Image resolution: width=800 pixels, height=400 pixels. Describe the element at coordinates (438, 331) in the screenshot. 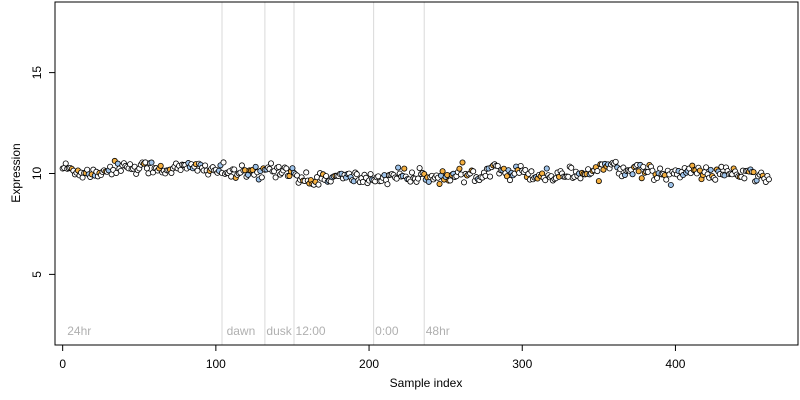

I see `annotation-label: 48hr` at that location.